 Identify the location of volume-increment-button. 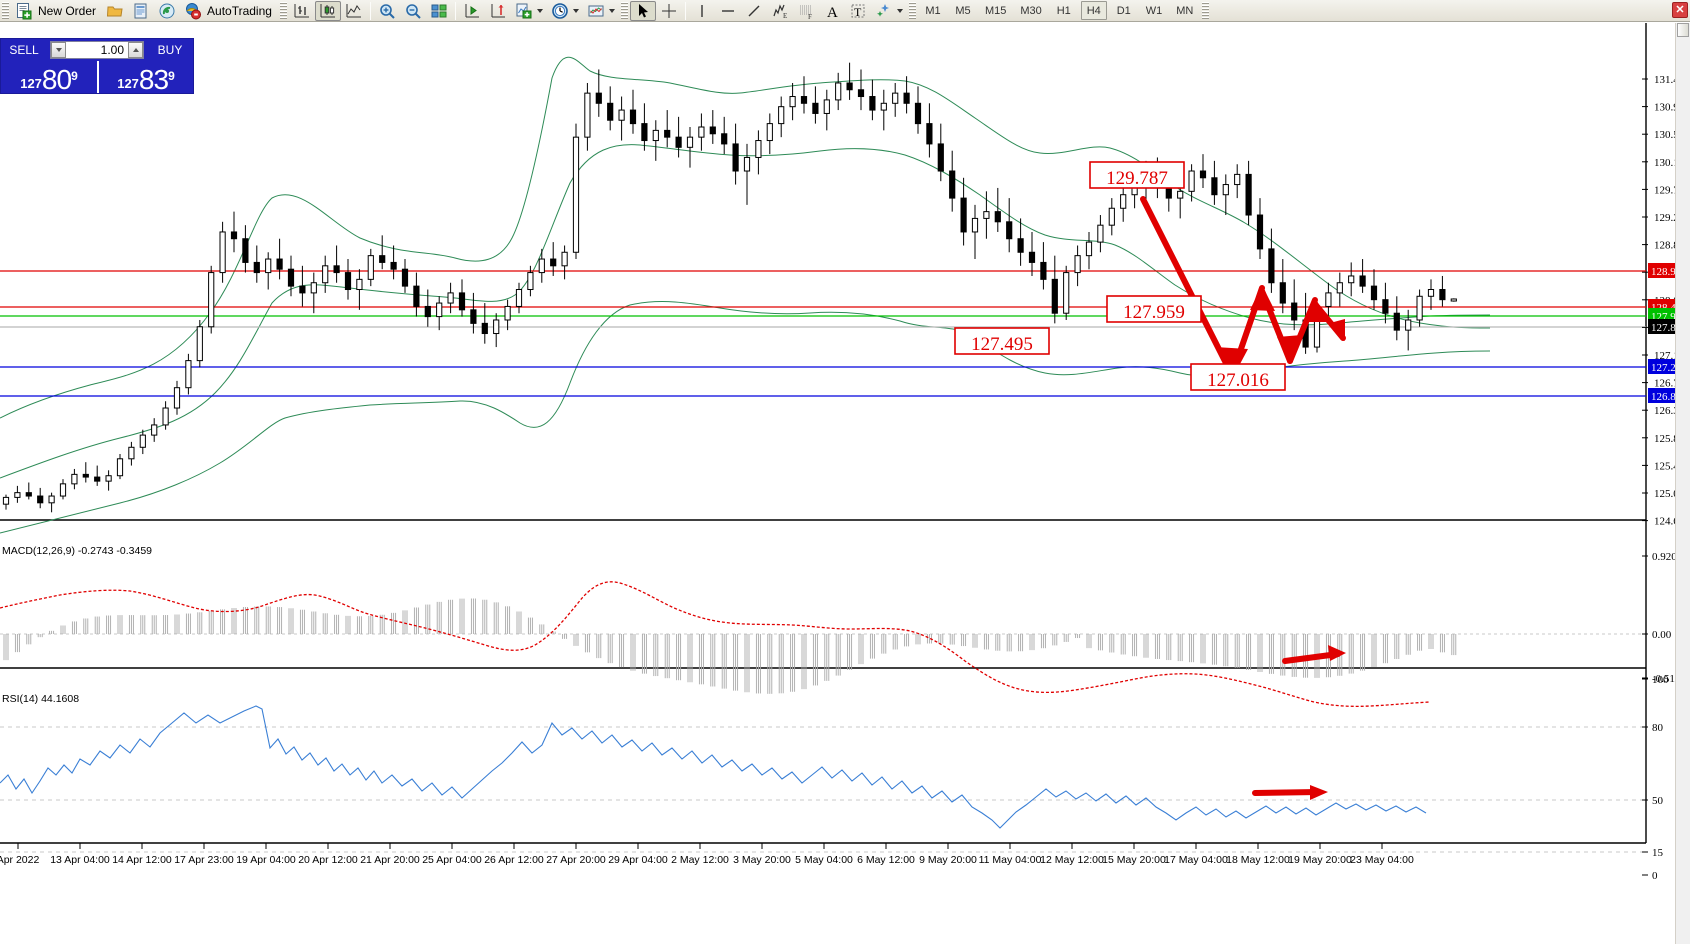
(135, 50).